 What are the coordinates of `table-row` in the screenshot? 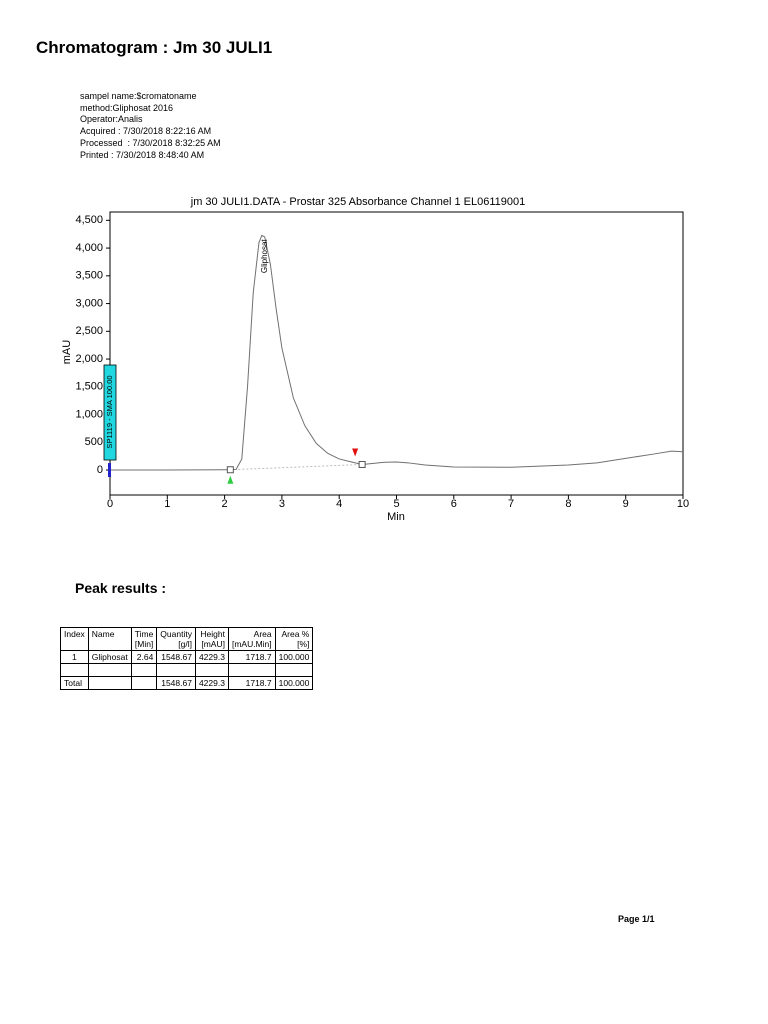 It's located at (187, 670).